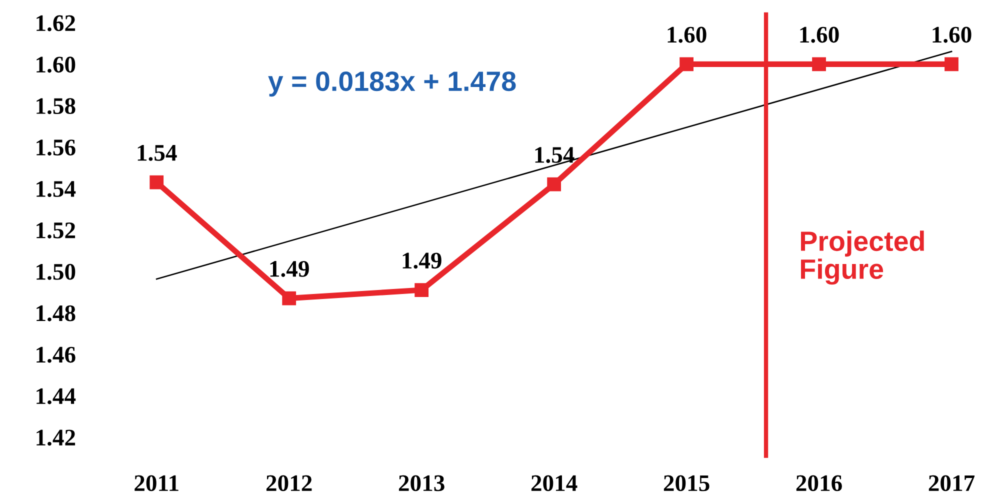  I want to click on y-tick-label: 1.56, so click(56, 148).